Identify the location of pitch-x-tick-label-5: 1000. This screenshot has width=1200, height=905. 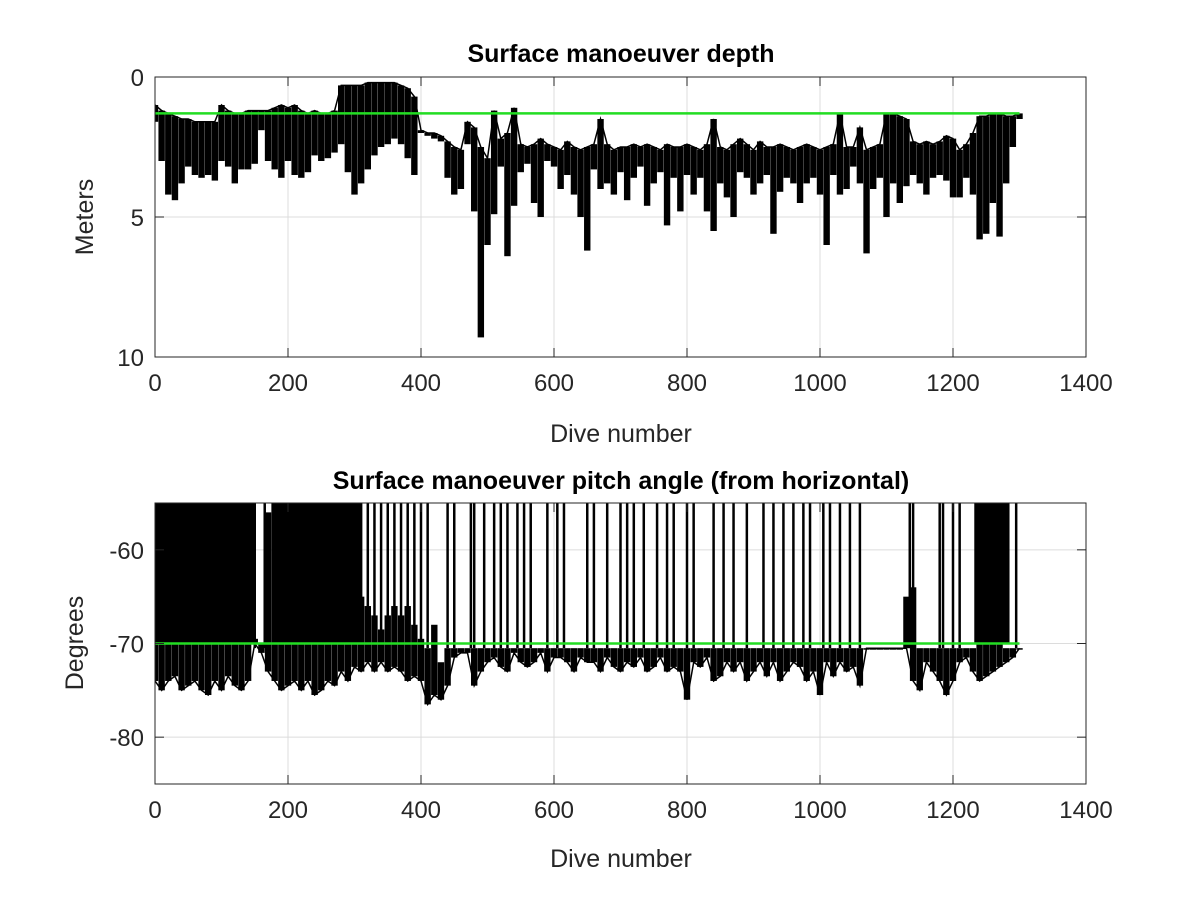
(819, 810).